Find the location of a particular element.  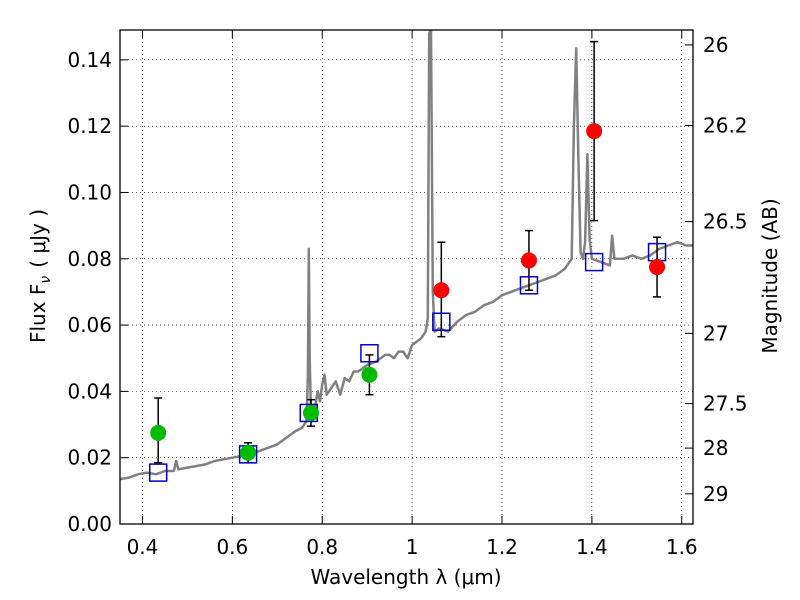

right-axis-label: Magnitude (AB) is located at coordinates (770, 275).